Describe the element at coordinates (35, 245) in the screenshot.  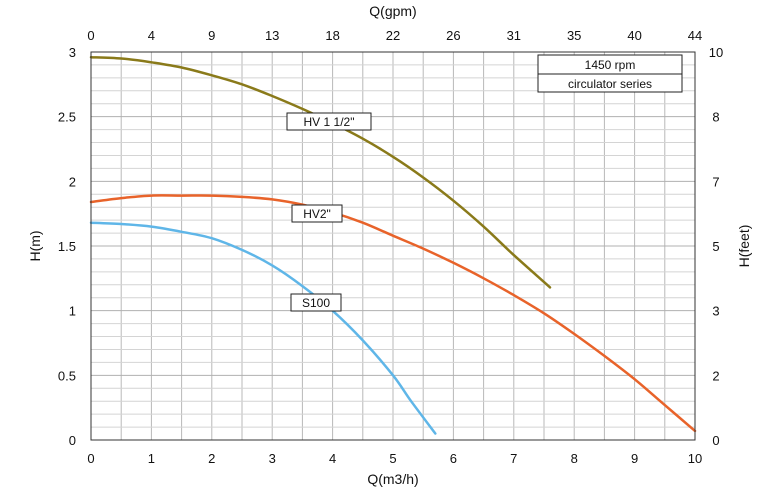
I see `y-axis-title: H(m)` at that location.